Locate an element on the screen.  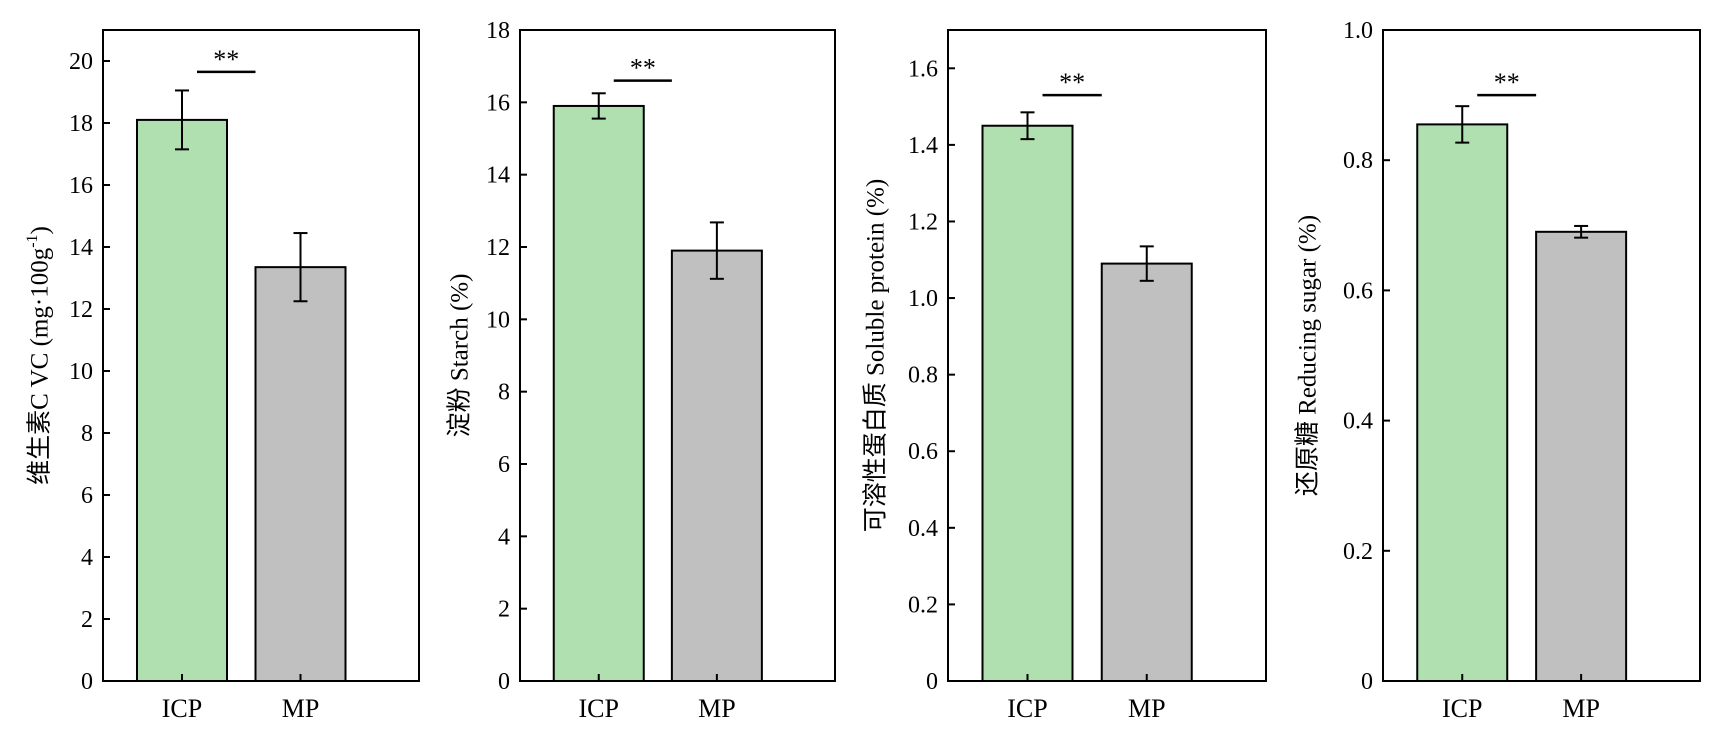
y-axis-label: 淀粉 Starch (%) is located at coordinates (460, 356).